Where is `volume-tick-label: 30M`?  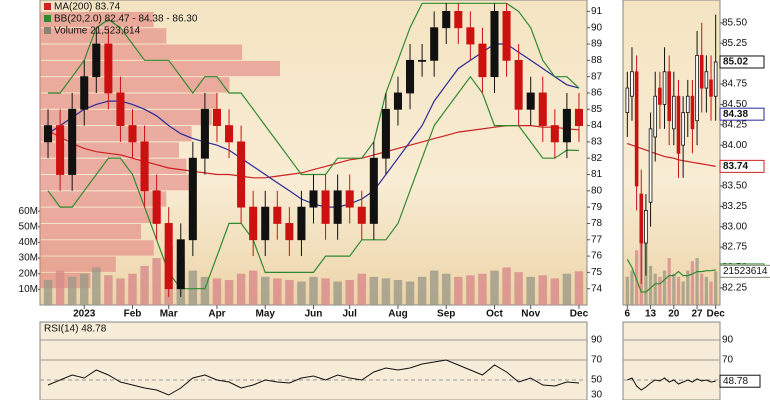
volume-tick-label: 30M is located at coordinates (28, 258).